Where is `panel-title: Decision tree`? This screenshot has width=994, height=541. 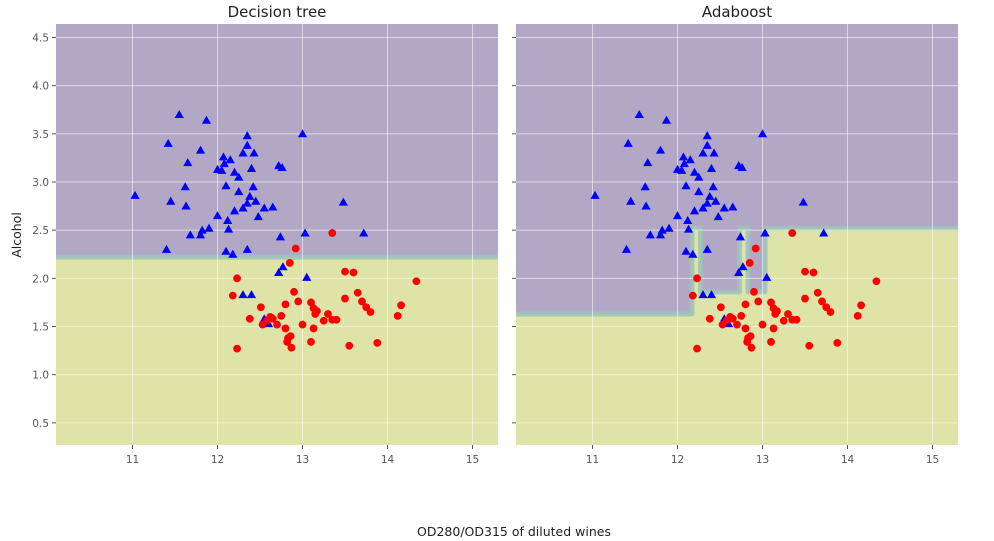 panel-title: Decision tree is located at coordinates (277, 12).